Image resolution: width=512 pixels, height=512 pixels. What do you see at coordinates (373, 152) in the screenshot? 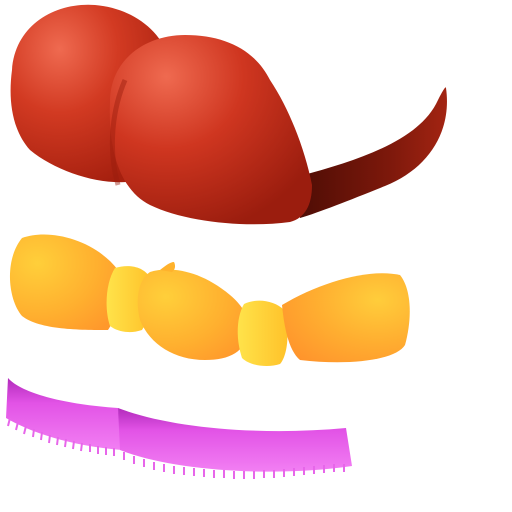
I see `hat-brim` at bounding box center [373, 152].